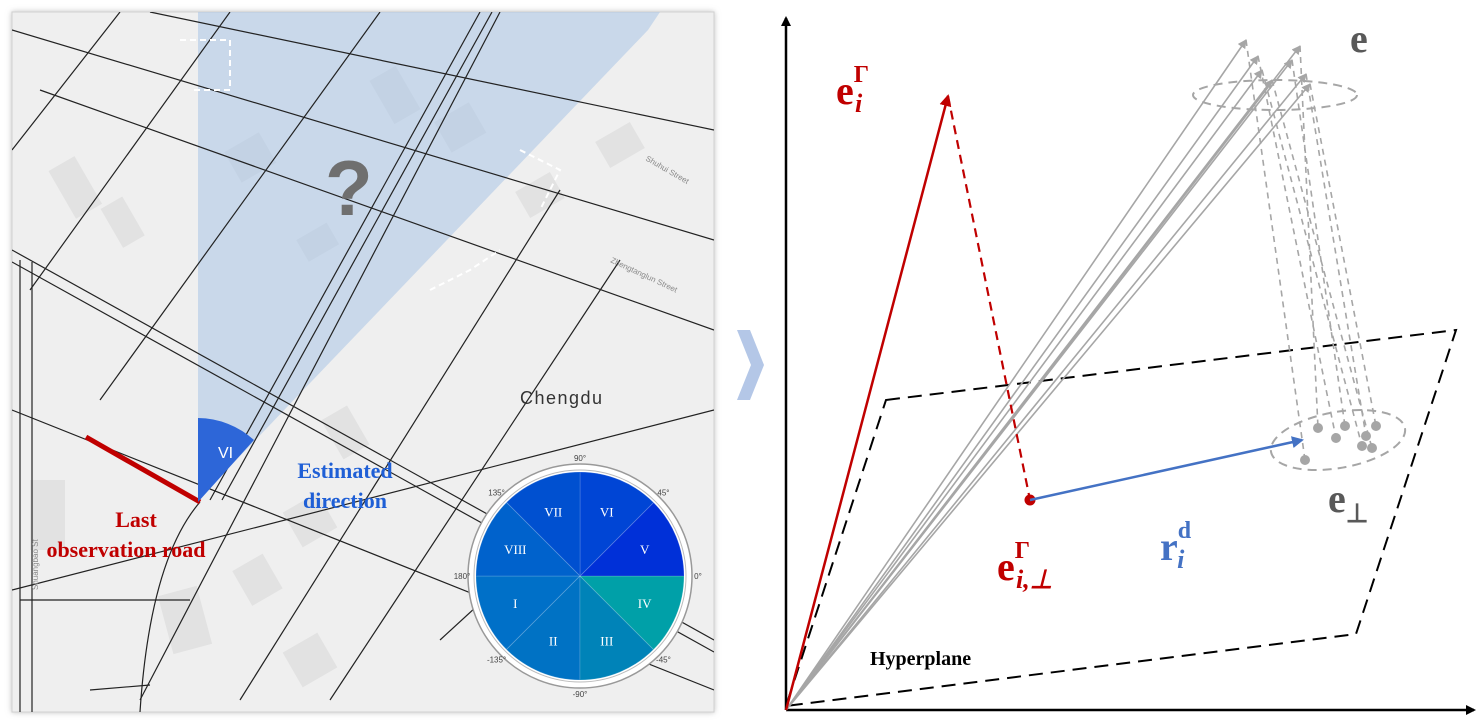 The image size is (1481, 725). What do you see at coordinates (143, 469) in the screenshot?
I see `last-observation-road` at bounding box center [143, 469].